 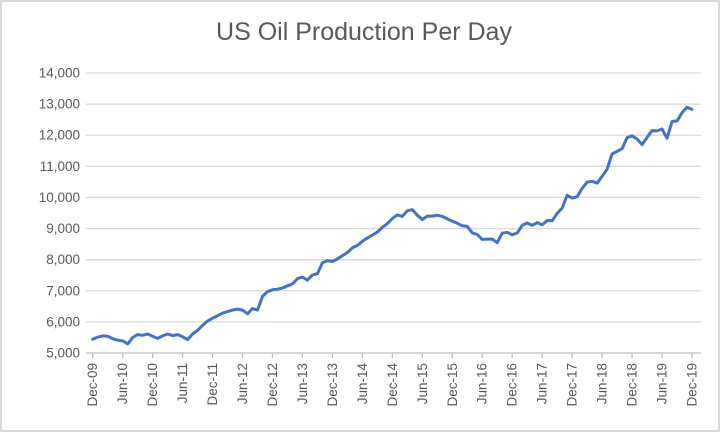 What do you see at coordinates (482, 383) in the screenshot?
I see `x-axis-tick-label: Jun-16` at bounding box center [482, 383].